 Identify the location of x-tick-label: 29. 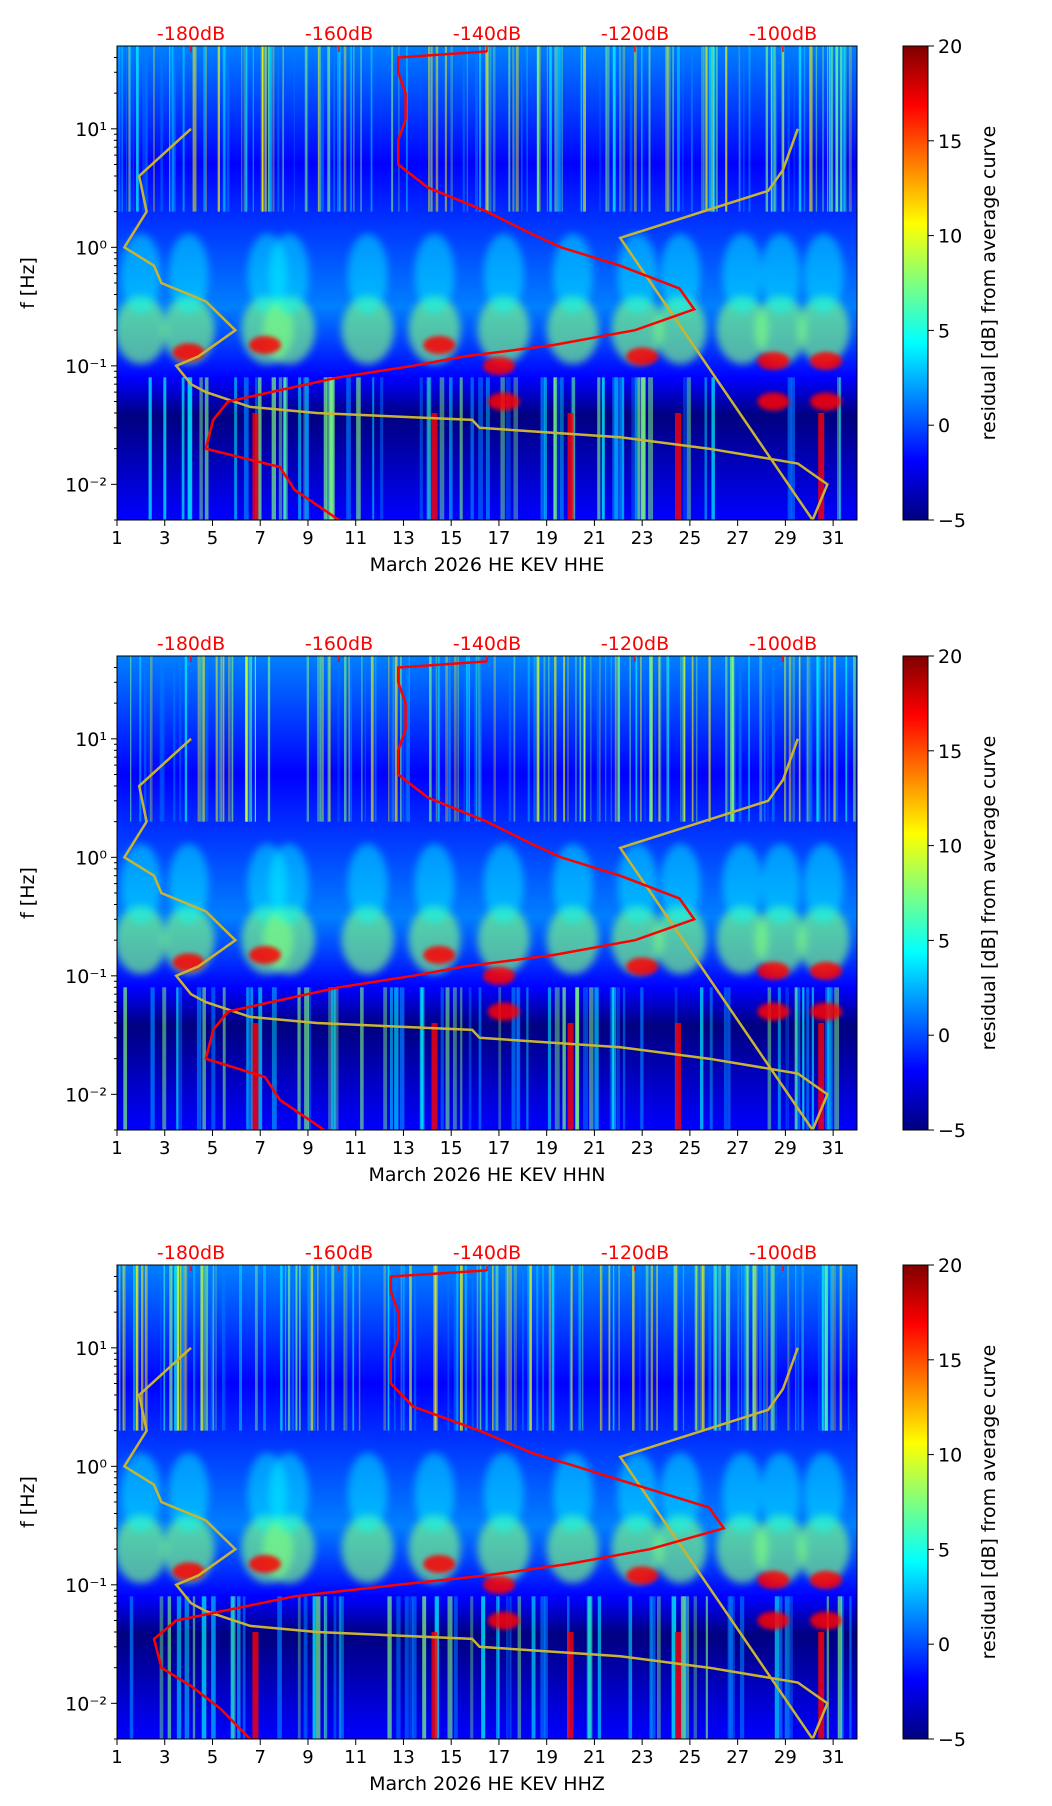
(785, 1757).